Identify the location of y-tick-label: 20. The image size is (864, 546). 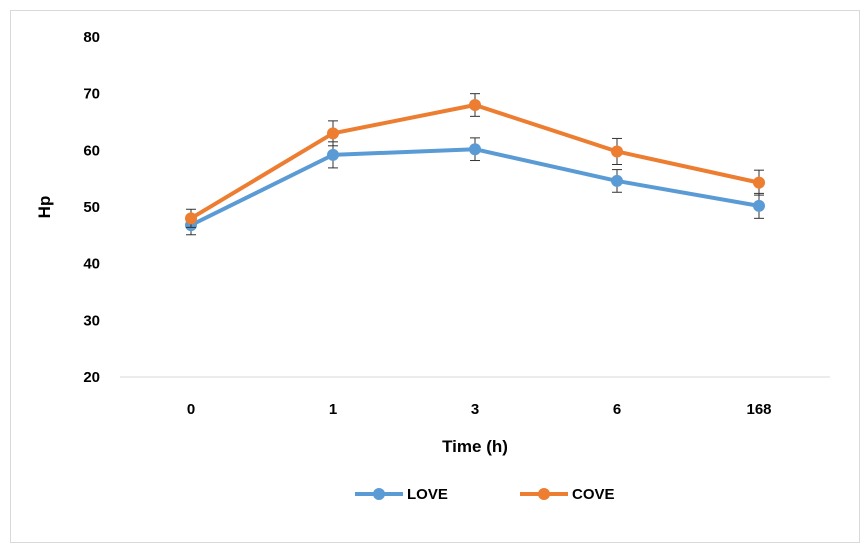
(91, 377).